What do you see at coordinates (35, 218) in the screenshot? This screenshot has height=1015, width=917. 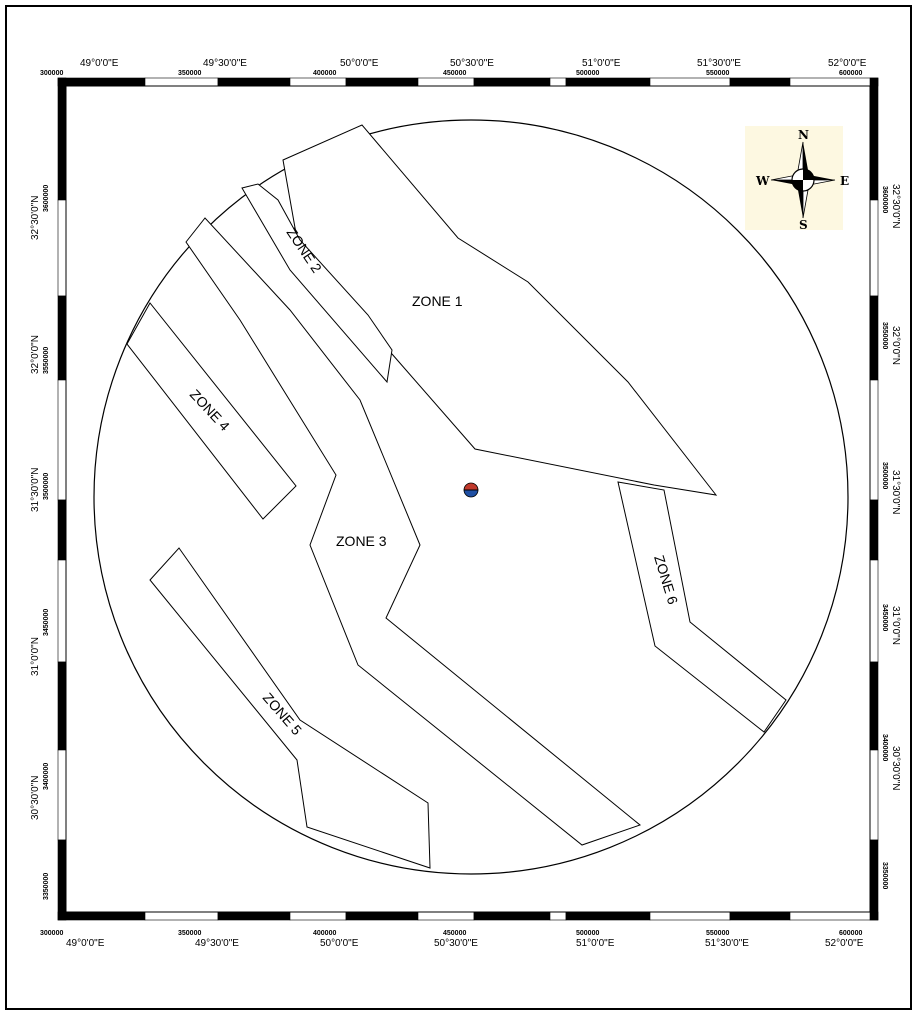 I see `left-deg-label: 32°30'0"N` at bounding box center [35, 218].